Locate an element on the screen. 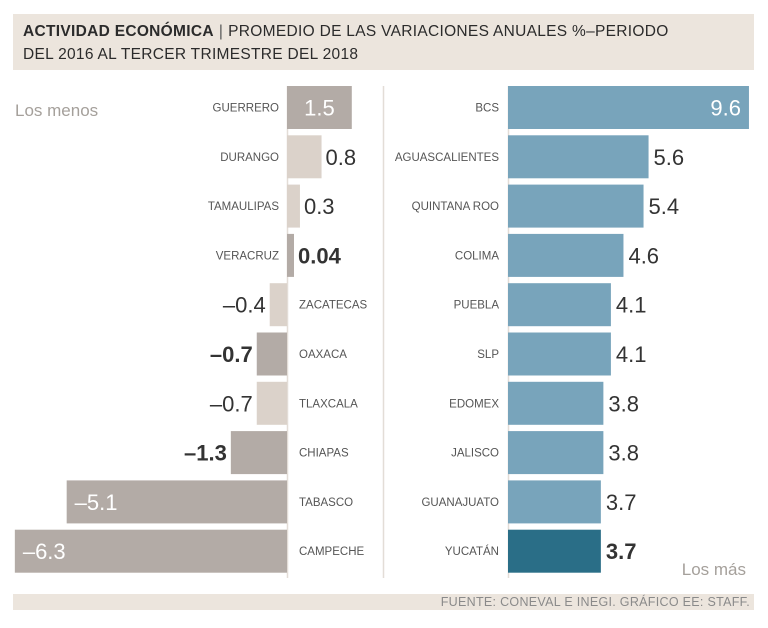  value-label-campeche: –6.3 is located at coordinates (44, 551).